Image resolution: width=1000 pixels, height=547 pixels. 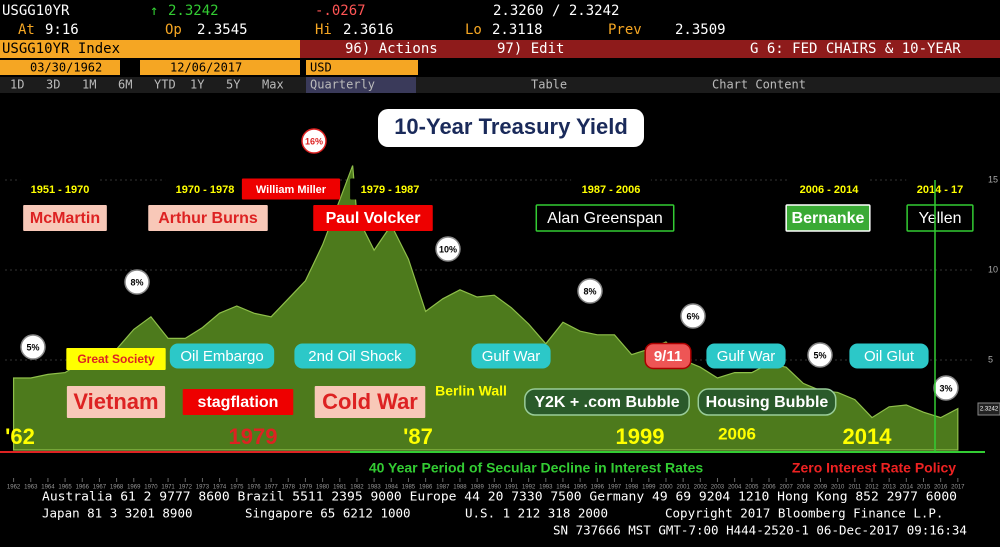 I want to click on x-tick-label: 1992, so click(x=529, y=488).